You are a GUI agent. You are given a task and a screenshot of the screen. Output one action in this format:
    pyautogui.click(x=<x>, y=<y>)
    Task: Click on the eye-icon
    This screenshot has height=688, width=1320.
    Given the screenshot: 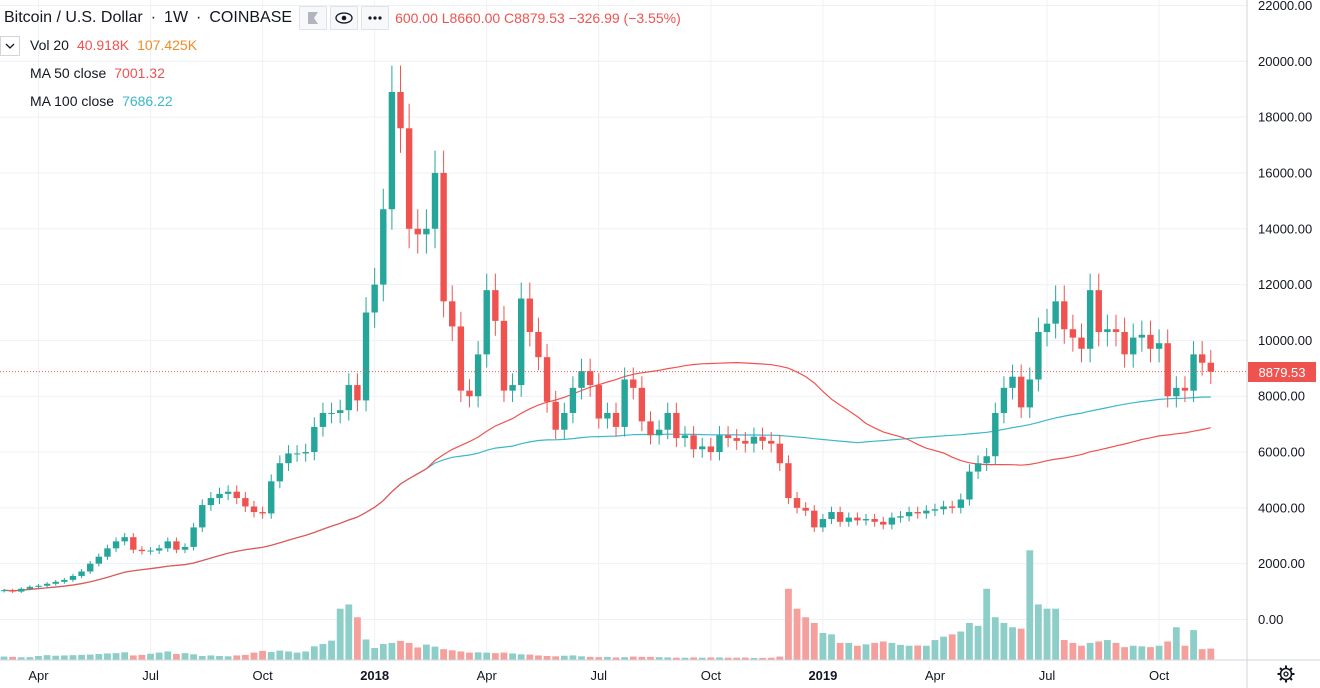 What is the action you would take?
    pyautogui.click(x=344, y=18)
    